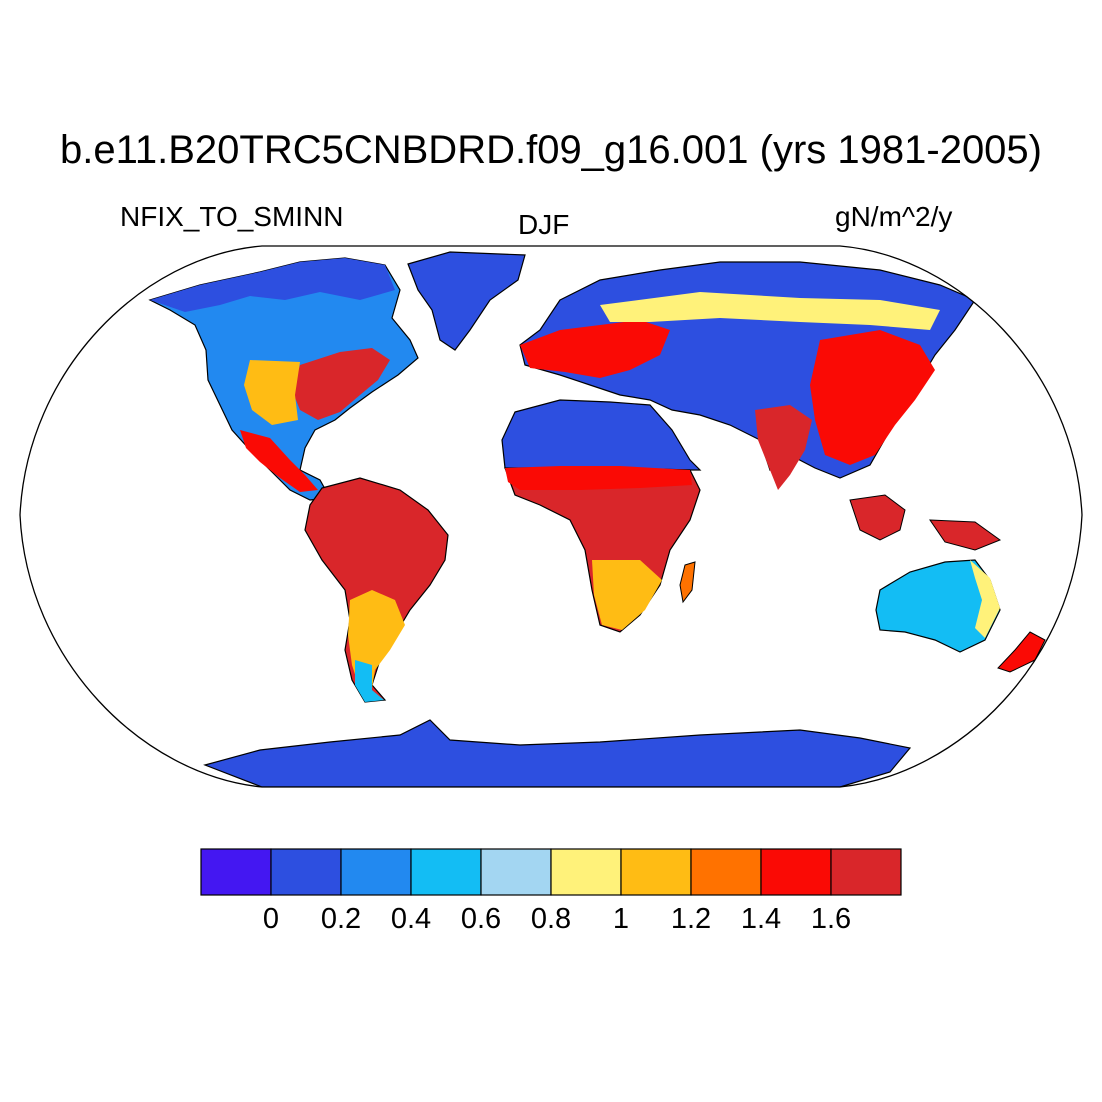  What do you see at coordinates (761, 919) in the screenshot?
I see `colorbar-tick-label: 1.4` at bounding box center [761, 919].